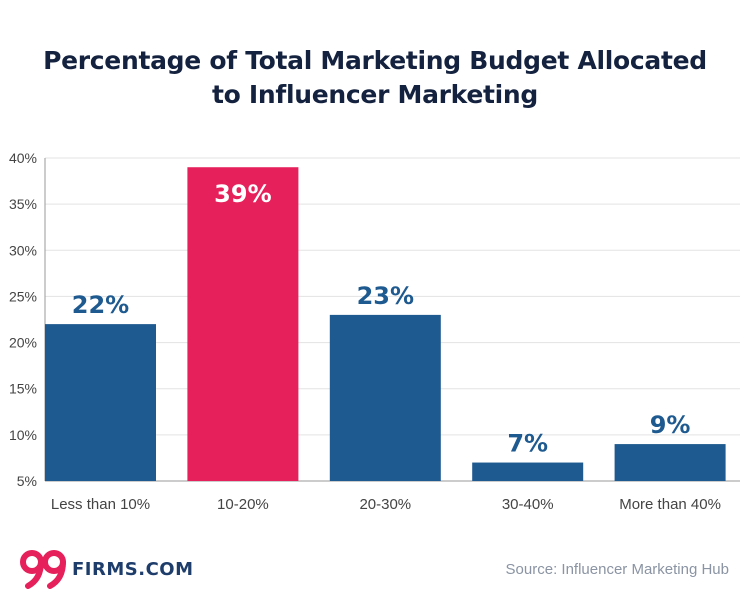 The image size is (750, 610). What do you see at coordinates (23, 250) in the screenshot?
I see `y-tick-label: 30%` at bounding box center [23, 250].